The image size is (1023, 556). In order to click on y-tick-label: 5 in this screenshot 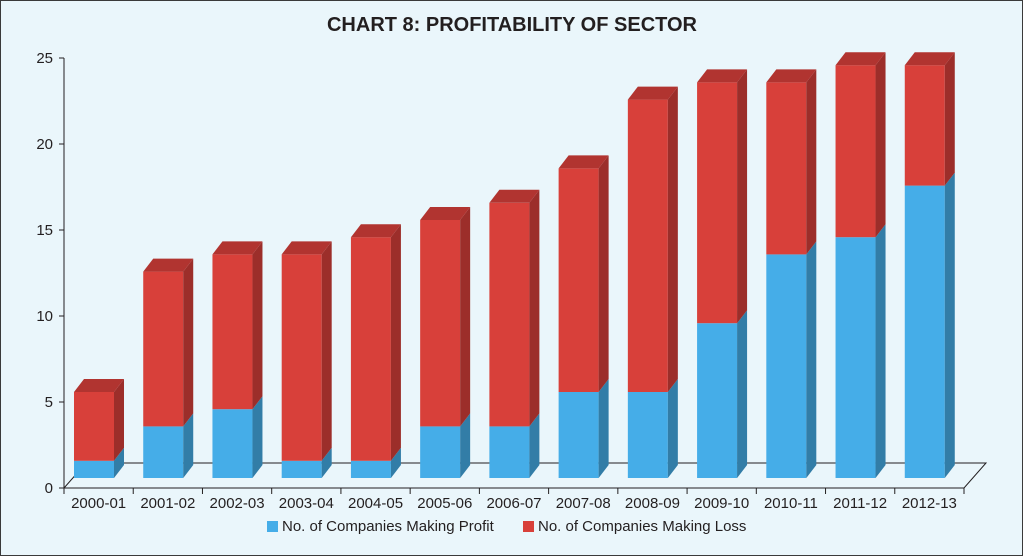, I will do `click(49, 402)`.